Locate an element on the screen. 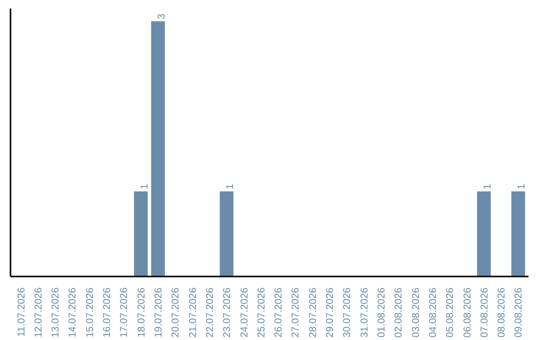 The image size is (540, 340). x-tick-label: 15.07.2026 is located at coordinates (90, 312).